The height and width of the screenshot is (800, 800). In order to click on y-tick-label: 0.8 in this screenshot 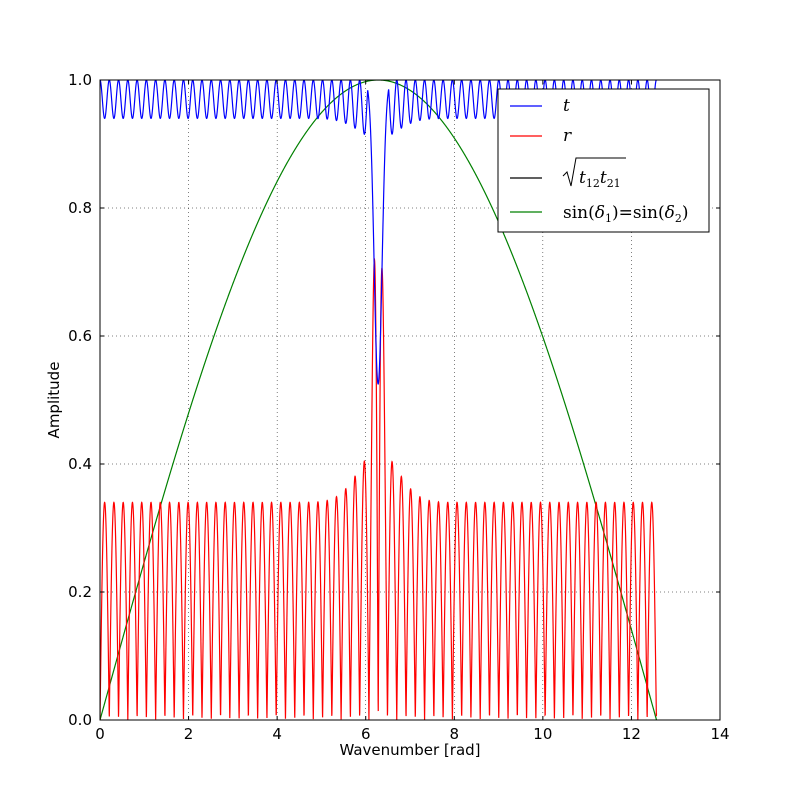, I will do `click(80, 208)`.